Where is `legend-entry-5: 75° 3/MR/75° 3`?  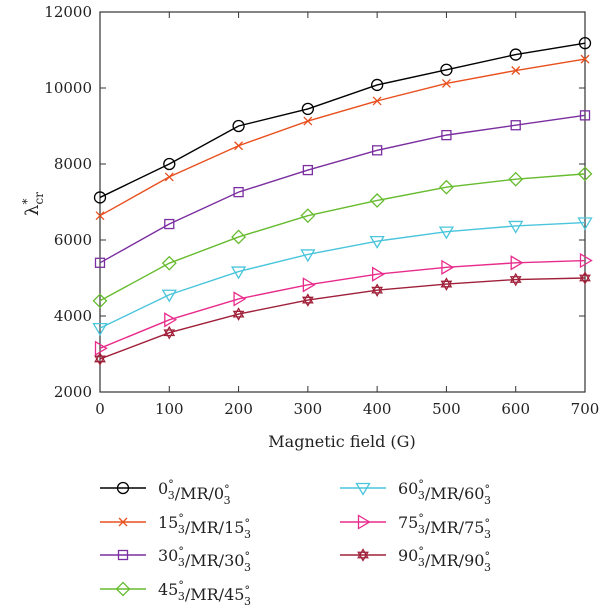 legend-entry-5: 75° 3/MR/75° 3 is located at coordinates (415, 526).